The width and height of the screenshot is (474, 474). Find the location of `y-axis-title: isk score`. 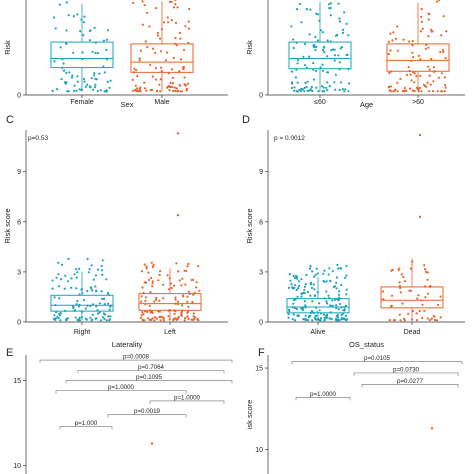

y-axis-title: isk score is located at coordinates (249, 415).